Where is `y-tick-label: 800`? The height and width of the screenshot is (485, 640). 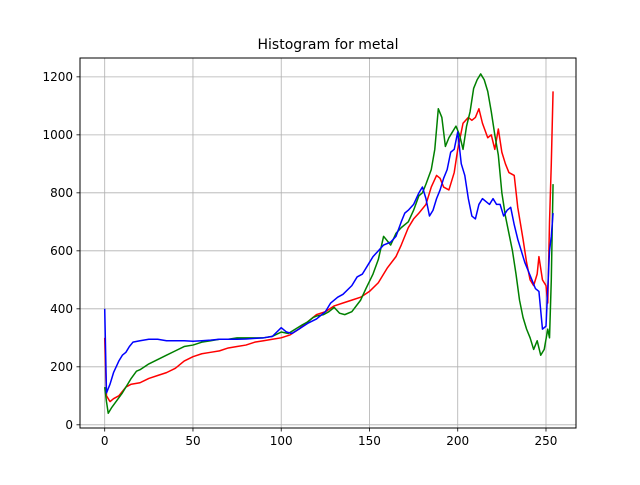
y-tick-label: 800 is located at coordinates (61, 193).